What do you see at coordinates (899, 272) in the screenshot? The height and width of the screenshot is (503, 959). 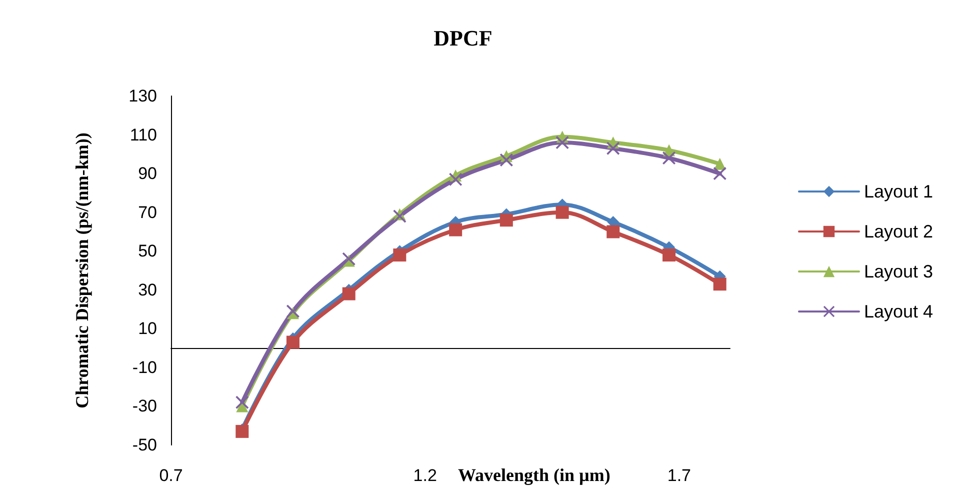 I see `legend-label: Layout 3` at bounding box center [899, 272].